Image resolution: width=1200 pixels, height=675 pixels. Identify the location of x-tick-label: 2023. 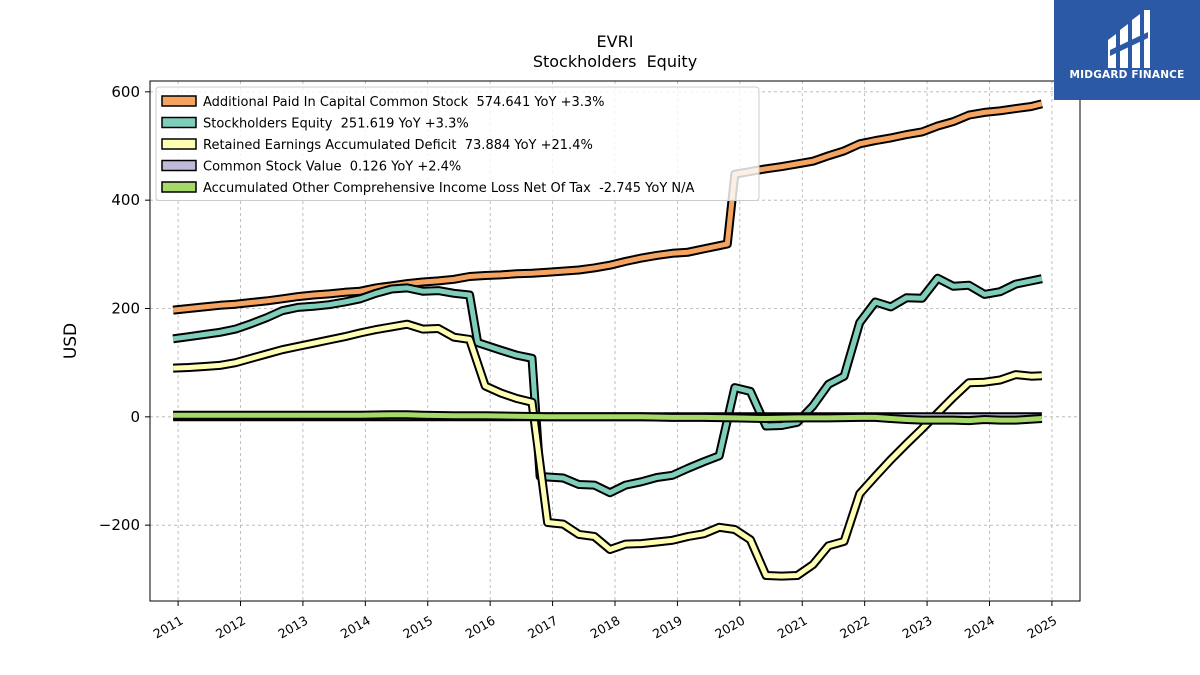
(917, 627).